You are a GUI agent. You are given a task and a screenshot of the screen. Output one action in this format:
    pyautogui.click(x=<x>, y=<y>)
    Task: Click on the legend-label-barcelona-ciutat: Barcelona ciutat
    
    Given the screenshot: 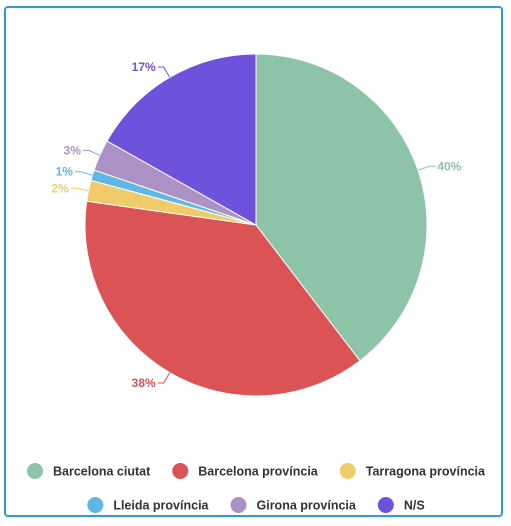 What is the action you would take?
    pyautogui.click(x=102, y=472)
    